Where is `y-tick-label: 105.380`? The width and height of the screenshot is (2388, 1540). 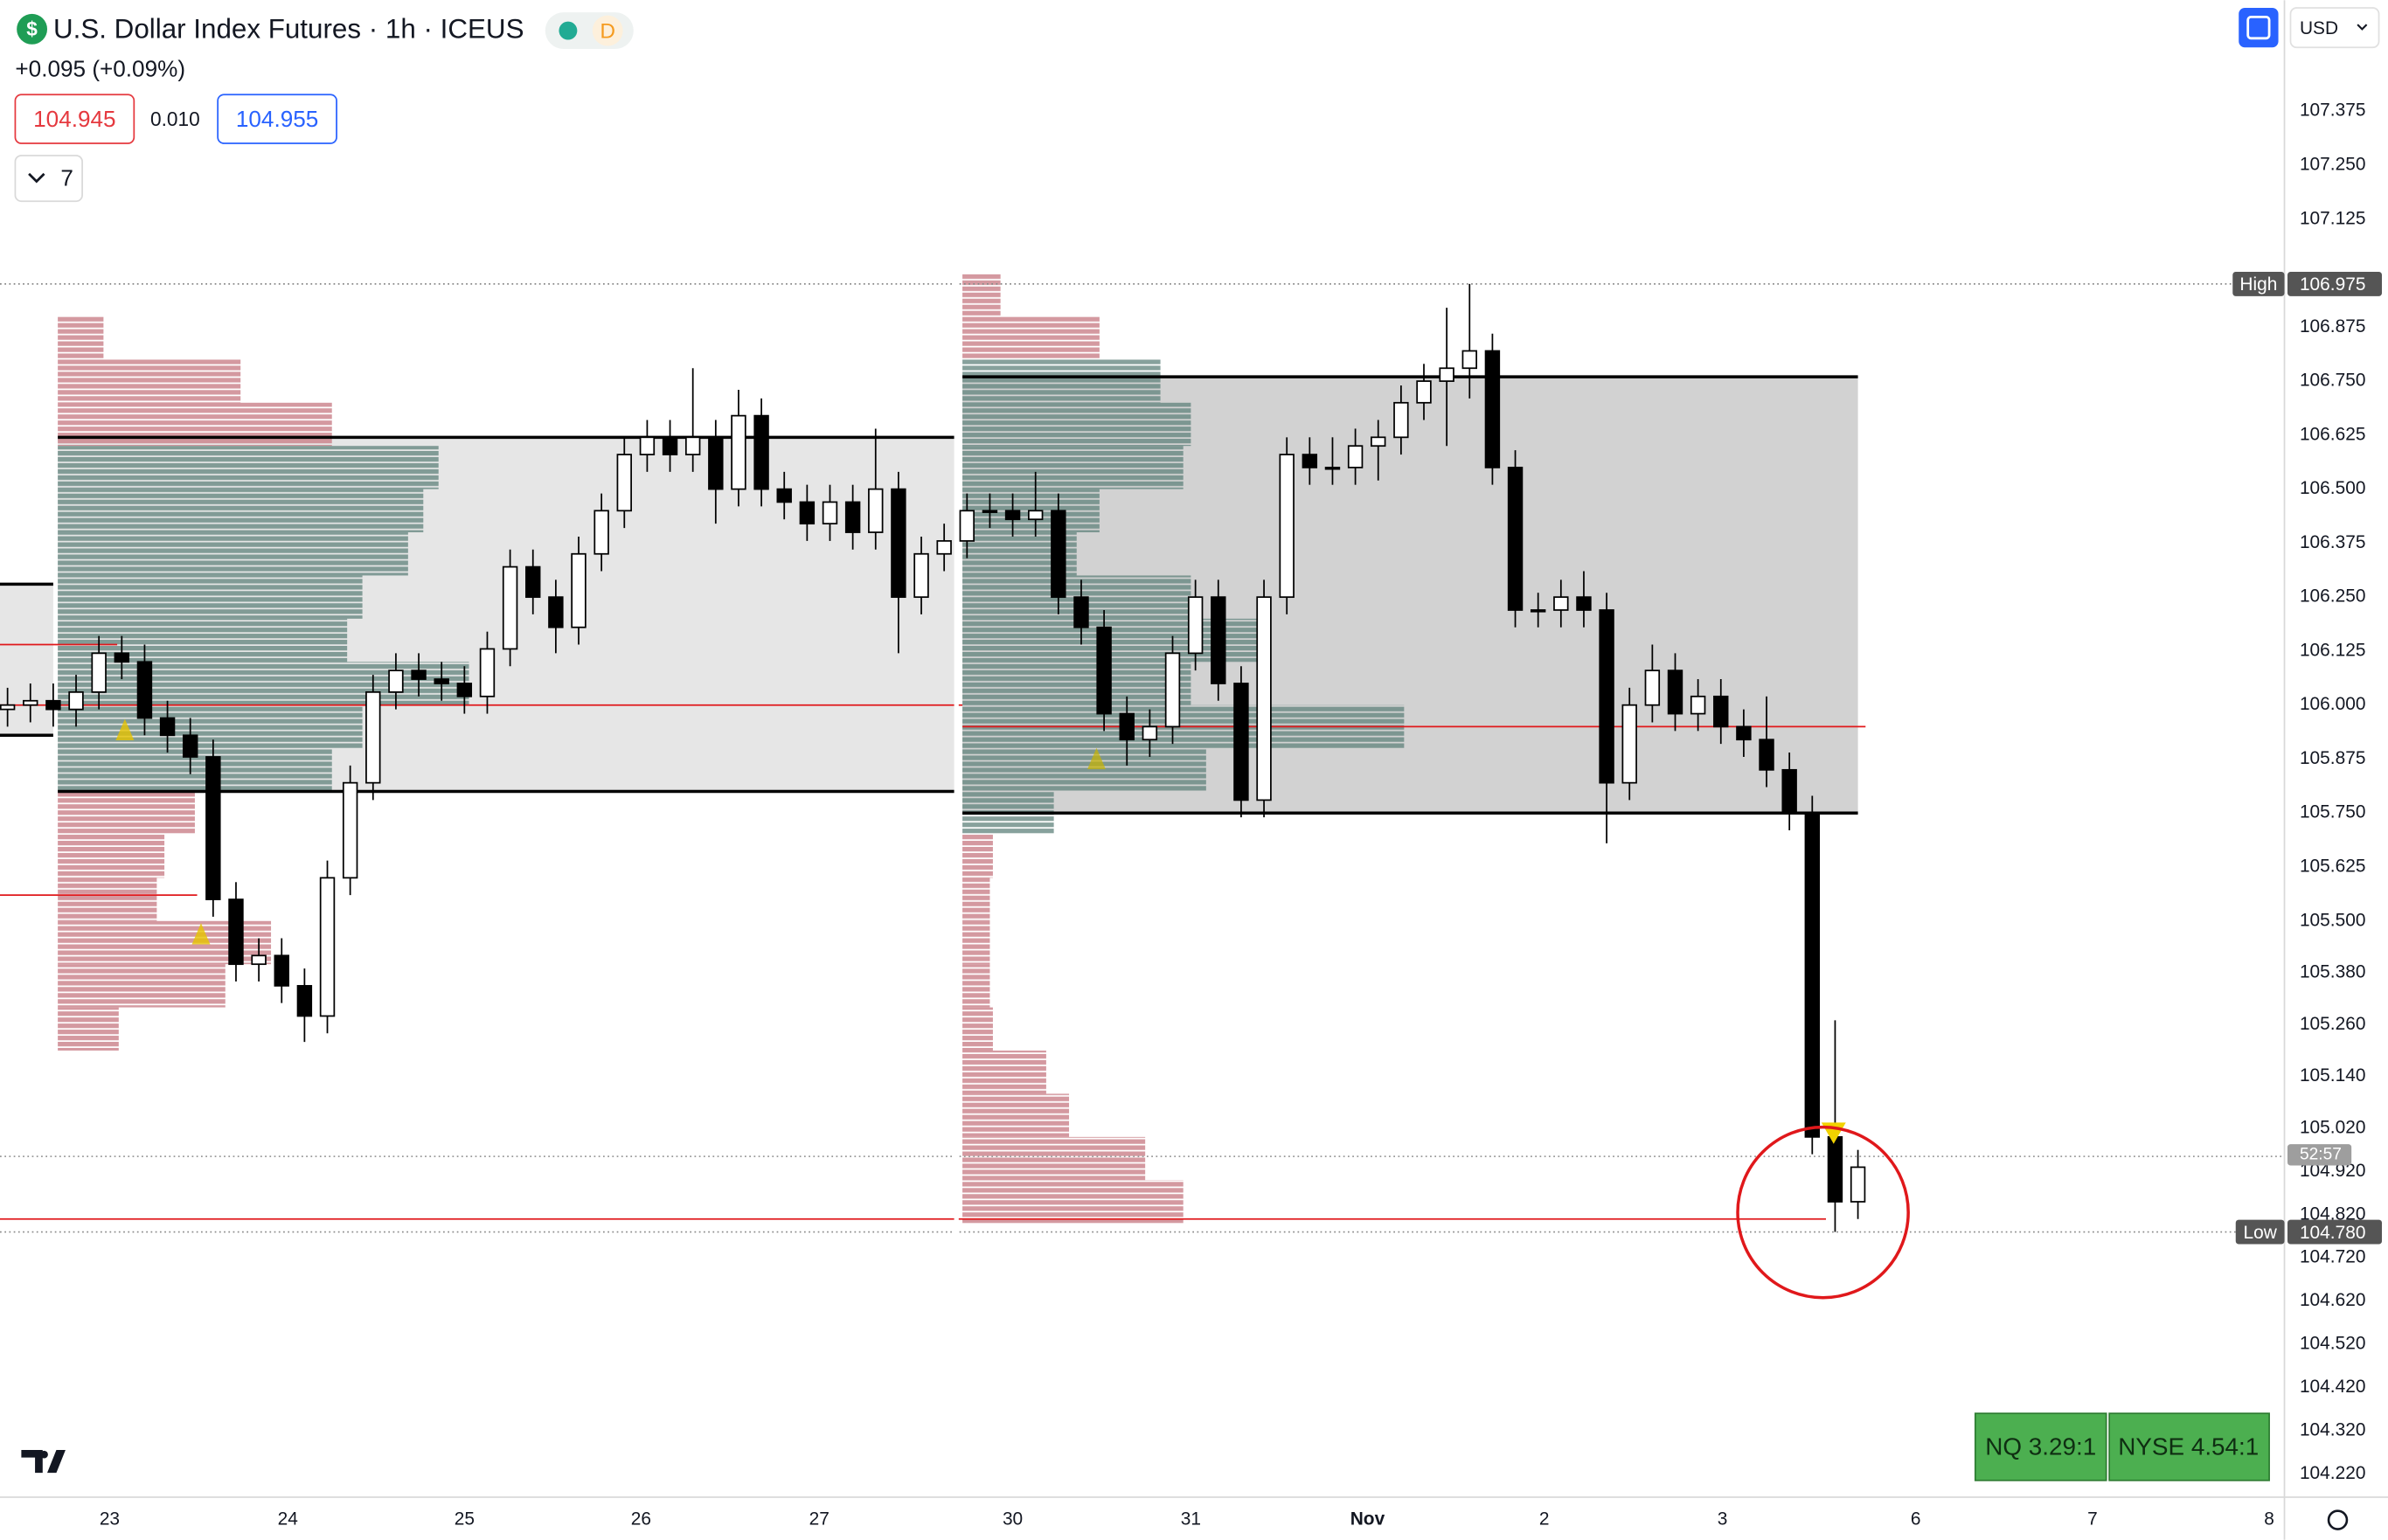
y-tick-label: 105.380 is located at coordinates (2333, 972).